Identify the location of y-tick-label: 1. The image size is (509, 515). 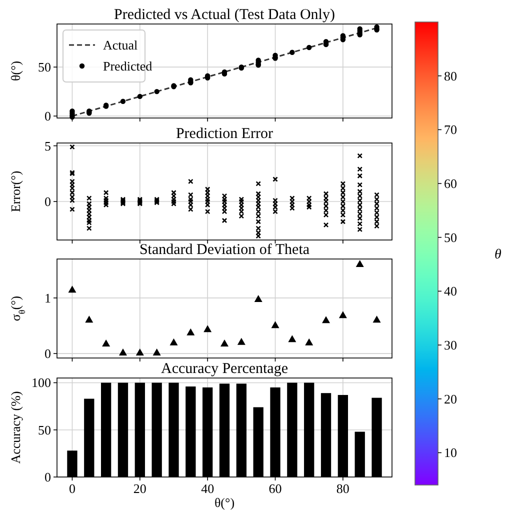
(47, 298).